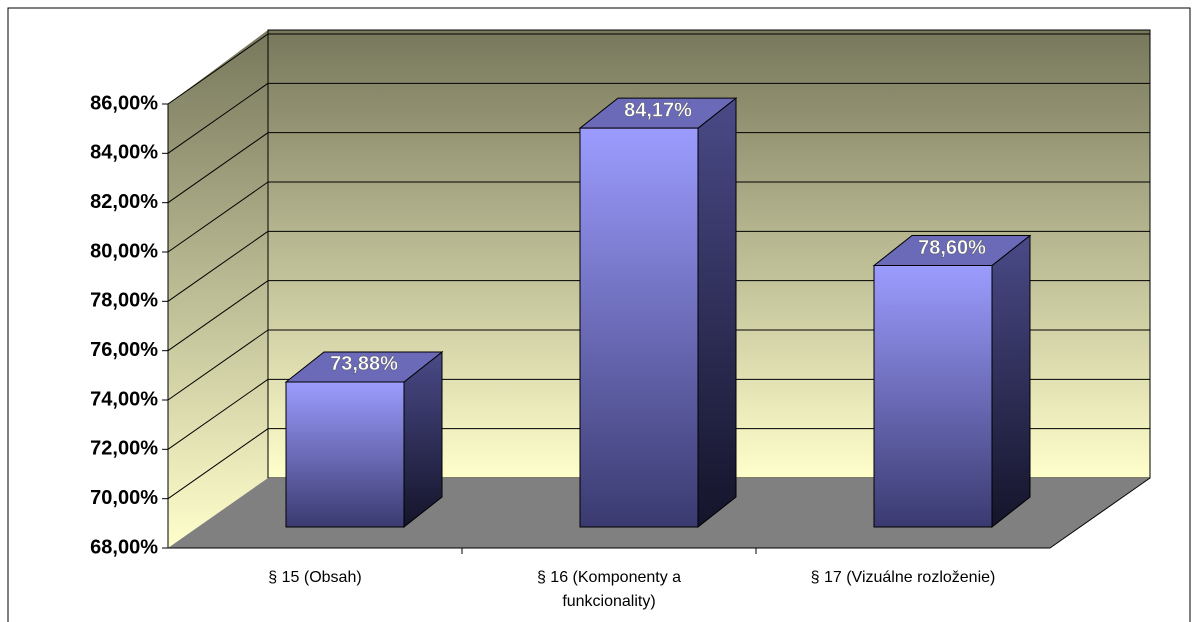 The height and width of the screenshot is (622, 1198). Describe the element at coordinates (952, 248) in the screenshot. I see `value-label: 78,60%` at that location.